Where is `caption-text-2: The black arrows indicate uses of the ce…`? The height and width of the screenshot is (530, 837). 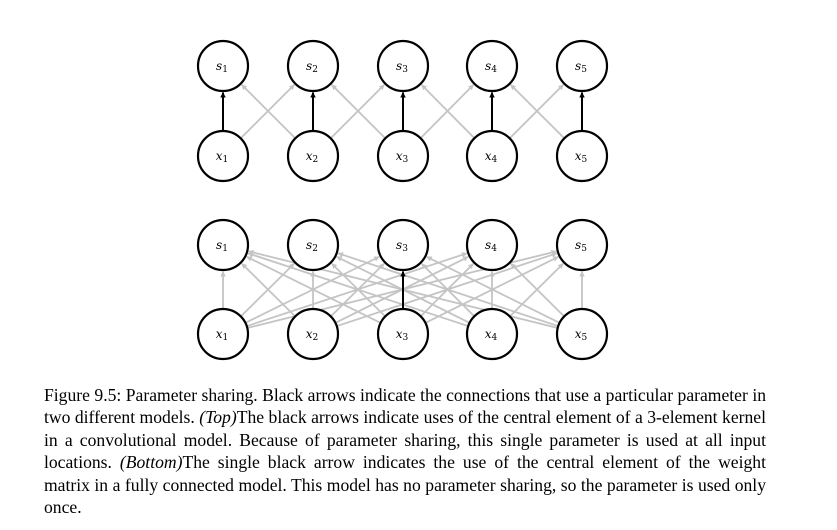
caption-text-2: The black arrows indicate uses of the ce… is located at coordinates (405, 440).